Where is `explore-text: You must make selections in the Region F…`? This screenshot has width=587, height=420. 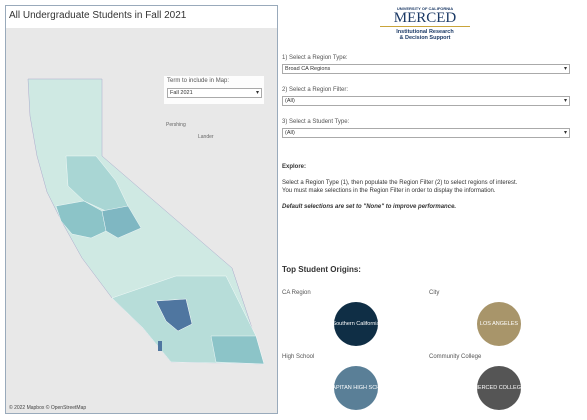
explore-text: You must make selections in the Region F… is located at coordinates (389, 191).